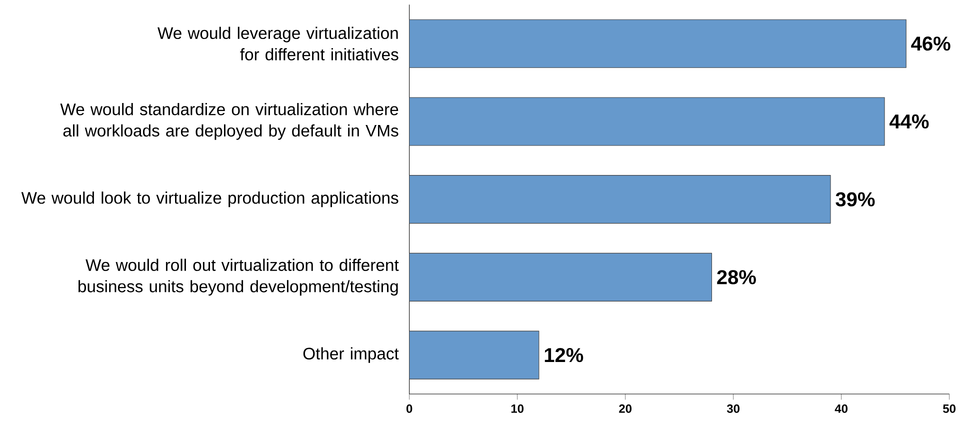 The height and width of the screenshot is (434, 965). I want to click on x-tick-label: 30, so click(733, 408).